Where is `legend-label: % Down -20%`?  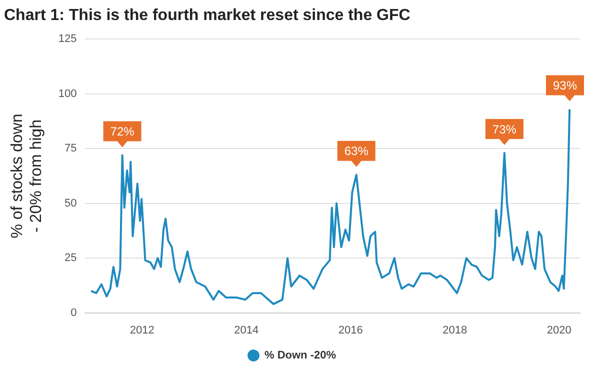 legend-label: % Down -20% is located at coordinates (300, 356).